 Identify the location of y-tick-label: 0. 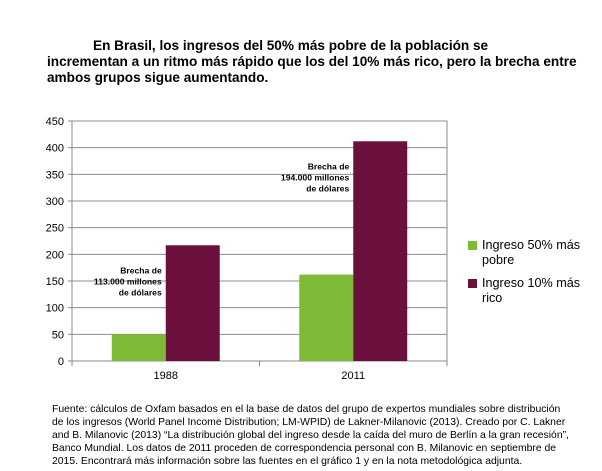
(61, 362).